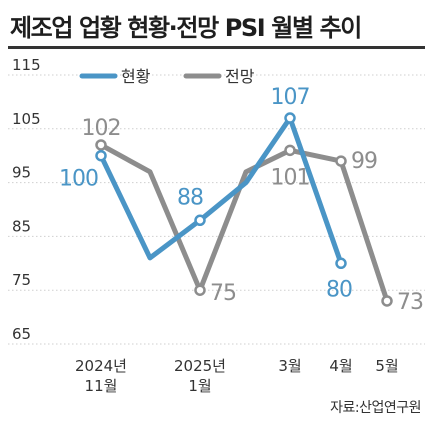 The height and width of the screenshot is (425, 433). What do you see at coordinates (101, 366) in the screenshot?
I see `x-tick-label: 2024년` at bounding box center [101, 366].